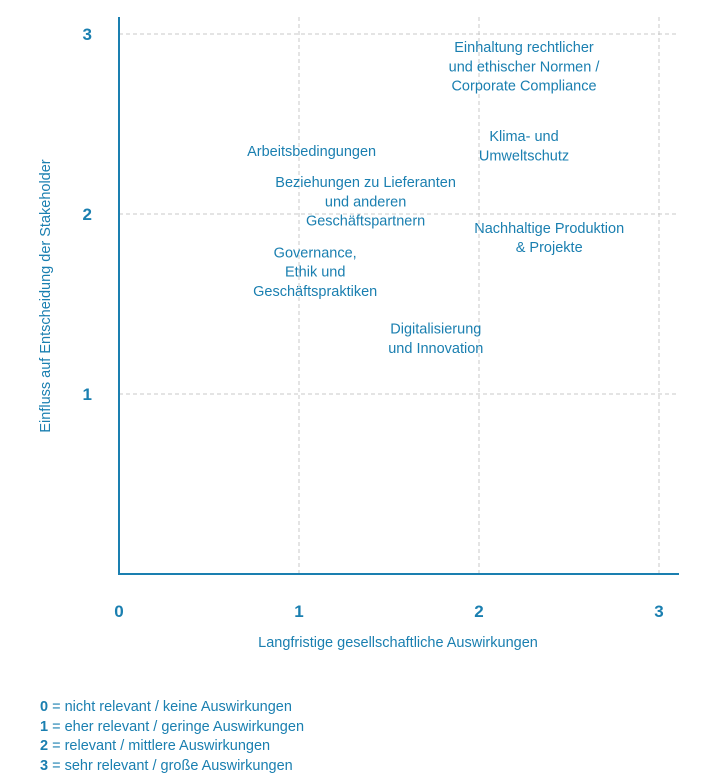  I want to click on data-point-label: Governance, Ethik und Geschäftspraktiken, so click(315, 272).